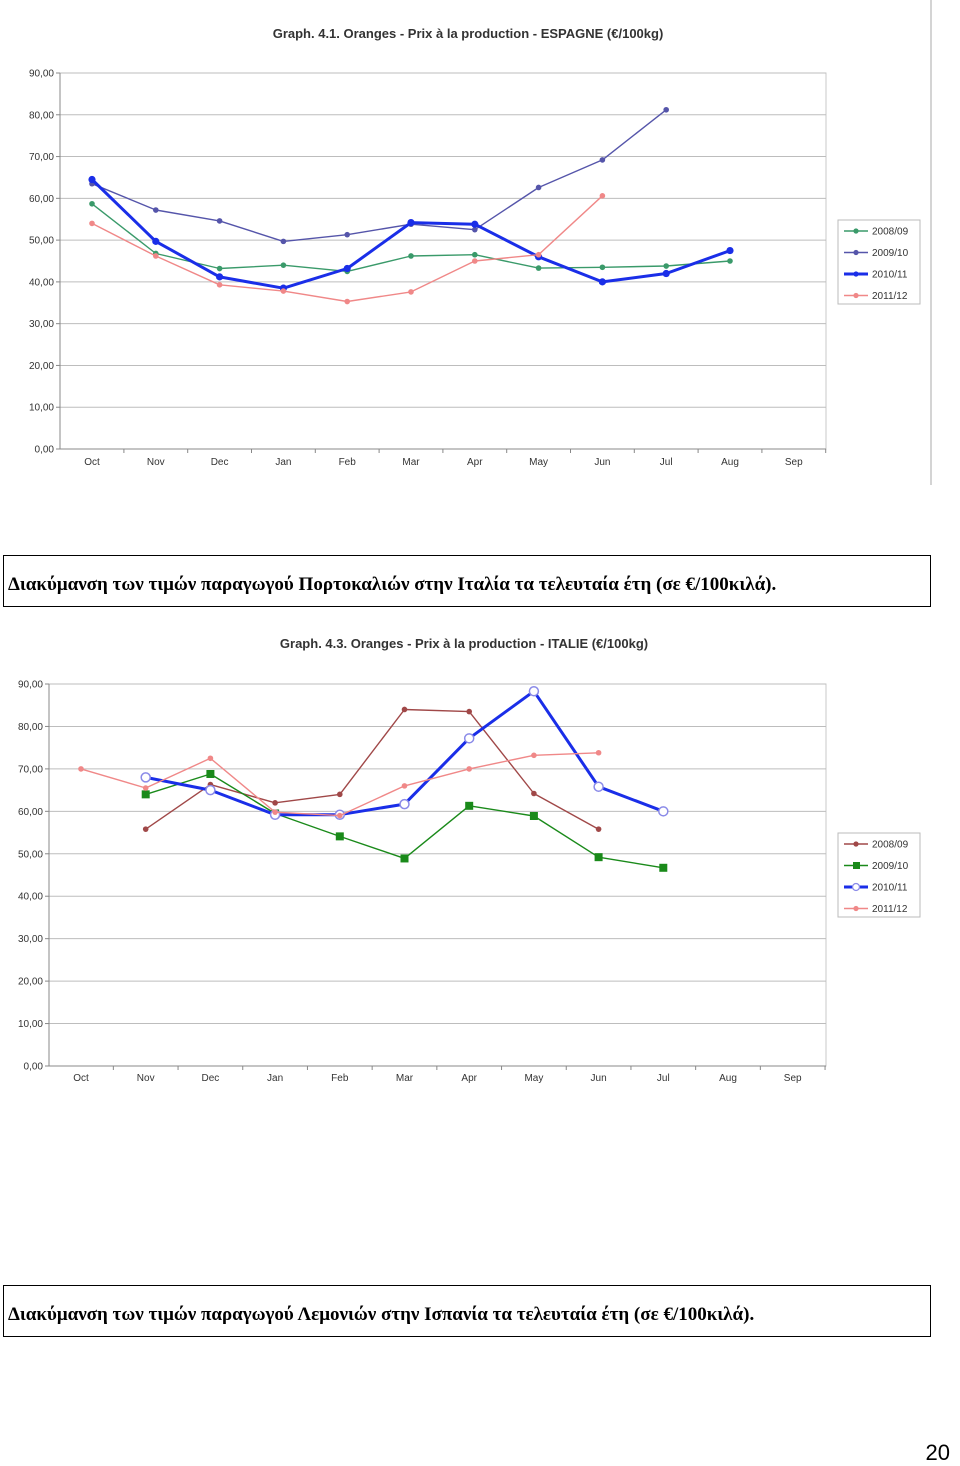 This screenshot has height=1466, width=960. I want to click on legend-label: 2011/12, so click(890, 296).